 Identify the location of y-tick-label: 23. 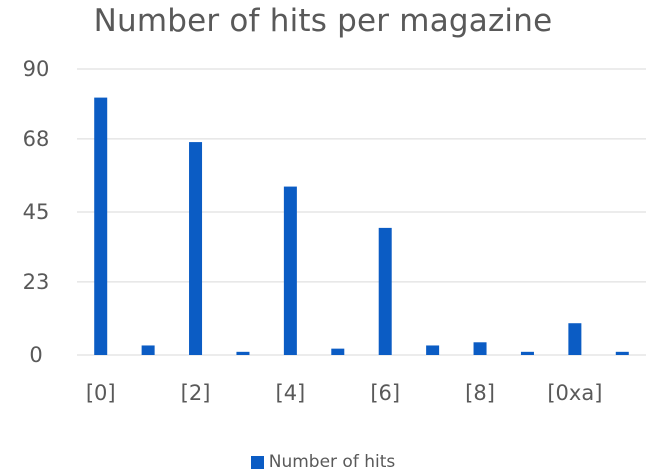
(36, 282).